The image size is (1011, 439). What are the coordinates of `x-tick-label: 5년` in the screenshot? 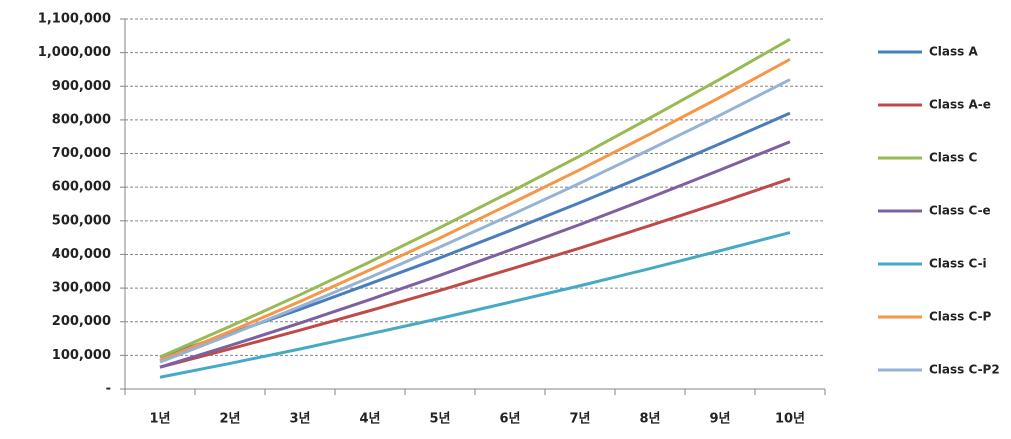 It's located at (439, 419).